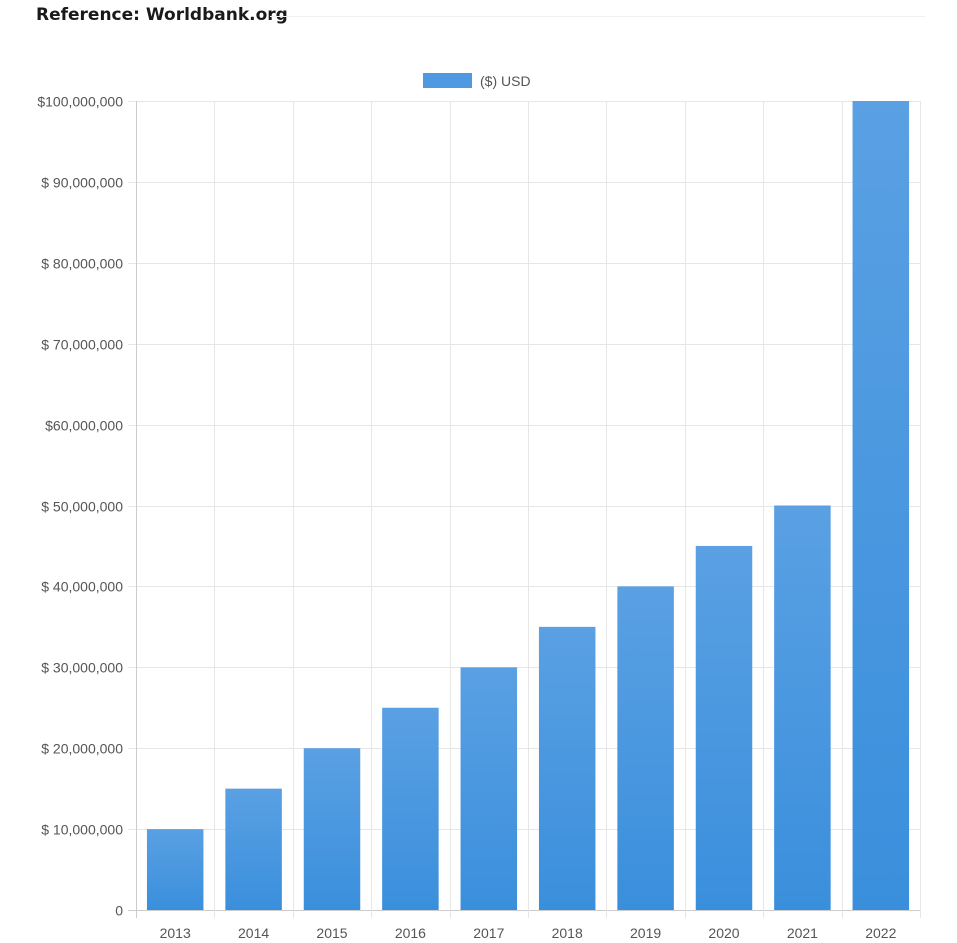  Describe the element at coordinates (82, 668) in the screenshot. I see `y-tick-label: $ 30,000,000` at that location.